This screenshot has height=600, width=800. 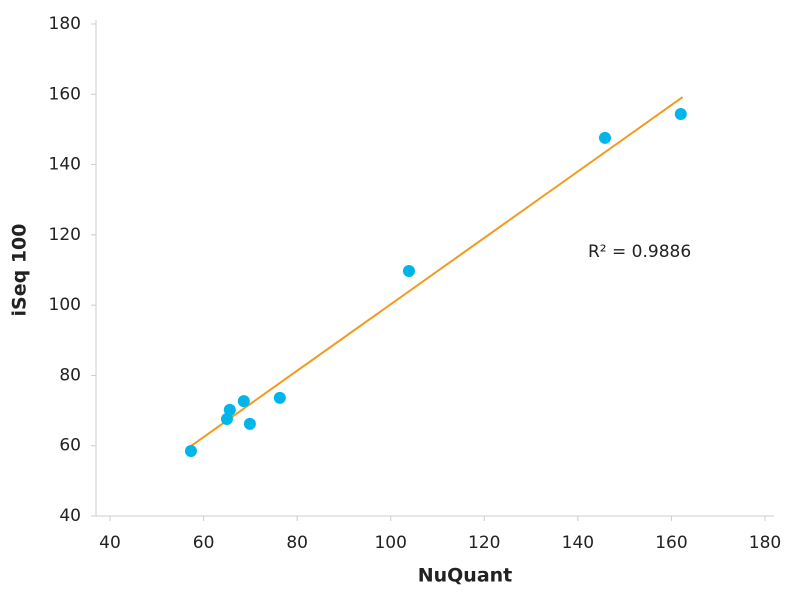 I want to click on y-tick-label: 60, so click(x=70, y=446).